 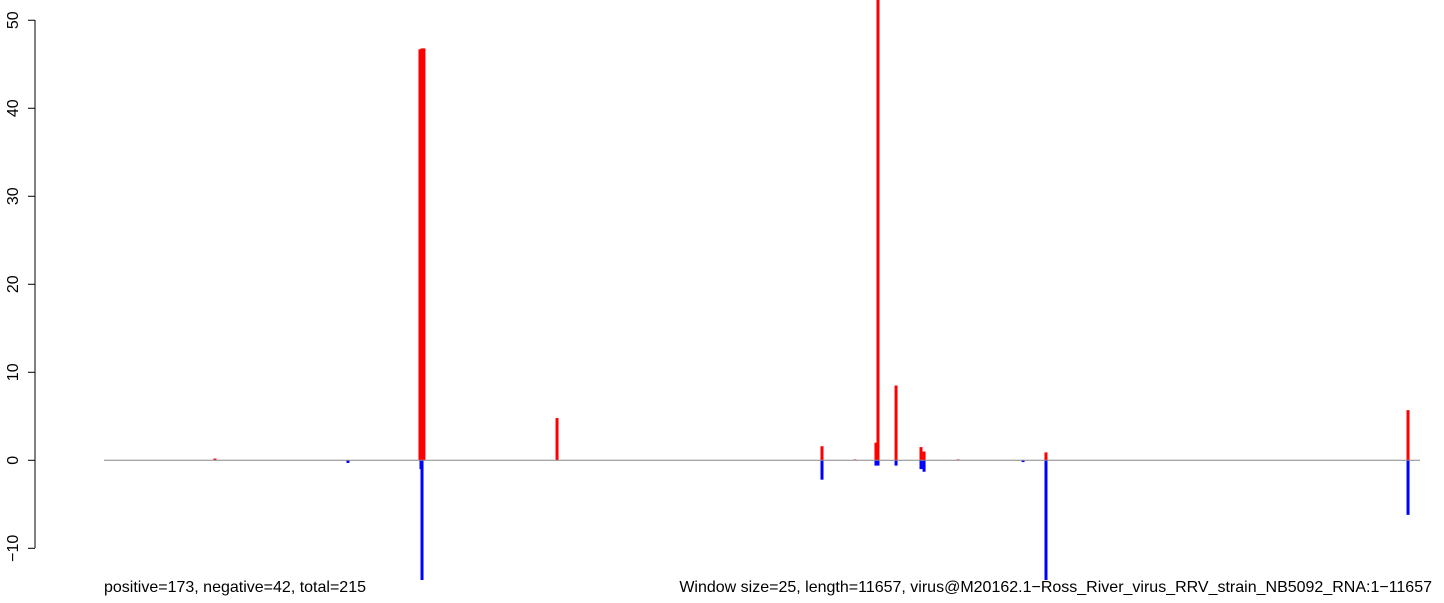 I want to click on caption-left: positive=173, negative=42, total=215, so click(x=235, y=587).